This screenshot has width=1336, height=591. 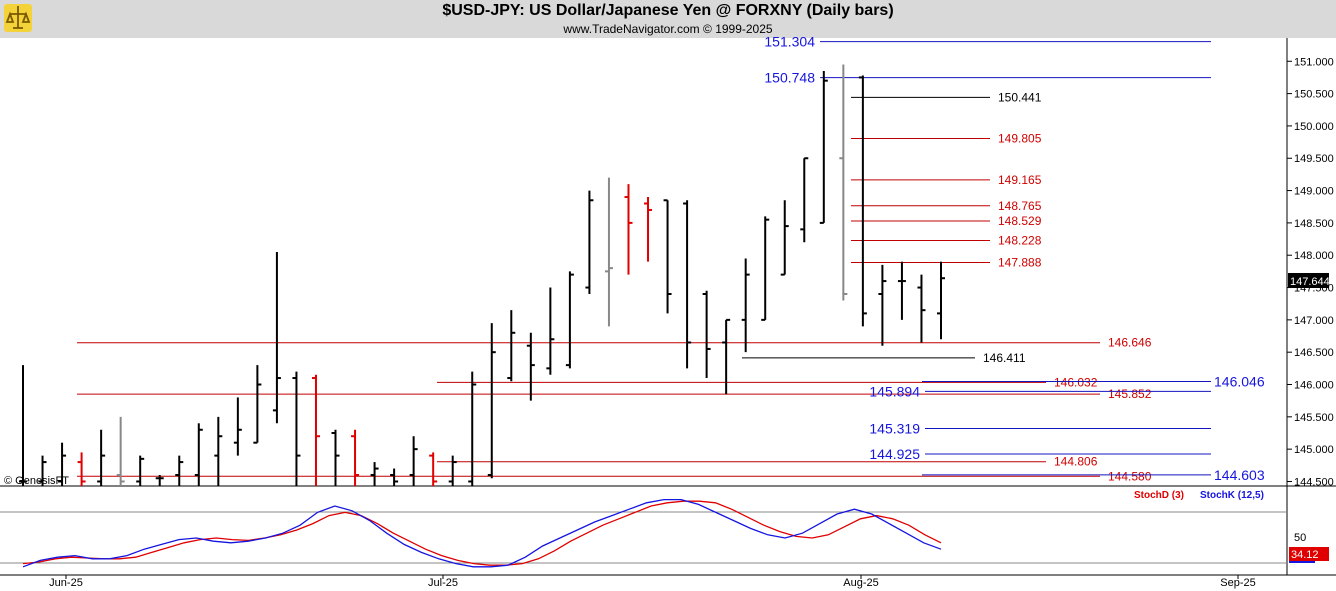 I want to click on blue-level-label: 145.894, so click(x=894, y=391).